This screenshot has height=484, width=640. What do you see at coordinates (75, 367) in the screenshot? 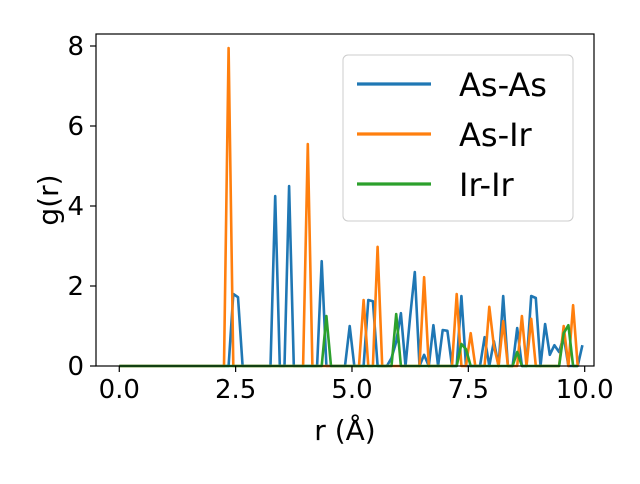
I see `y-tick-label: 0` at bounding box center [75, 367].